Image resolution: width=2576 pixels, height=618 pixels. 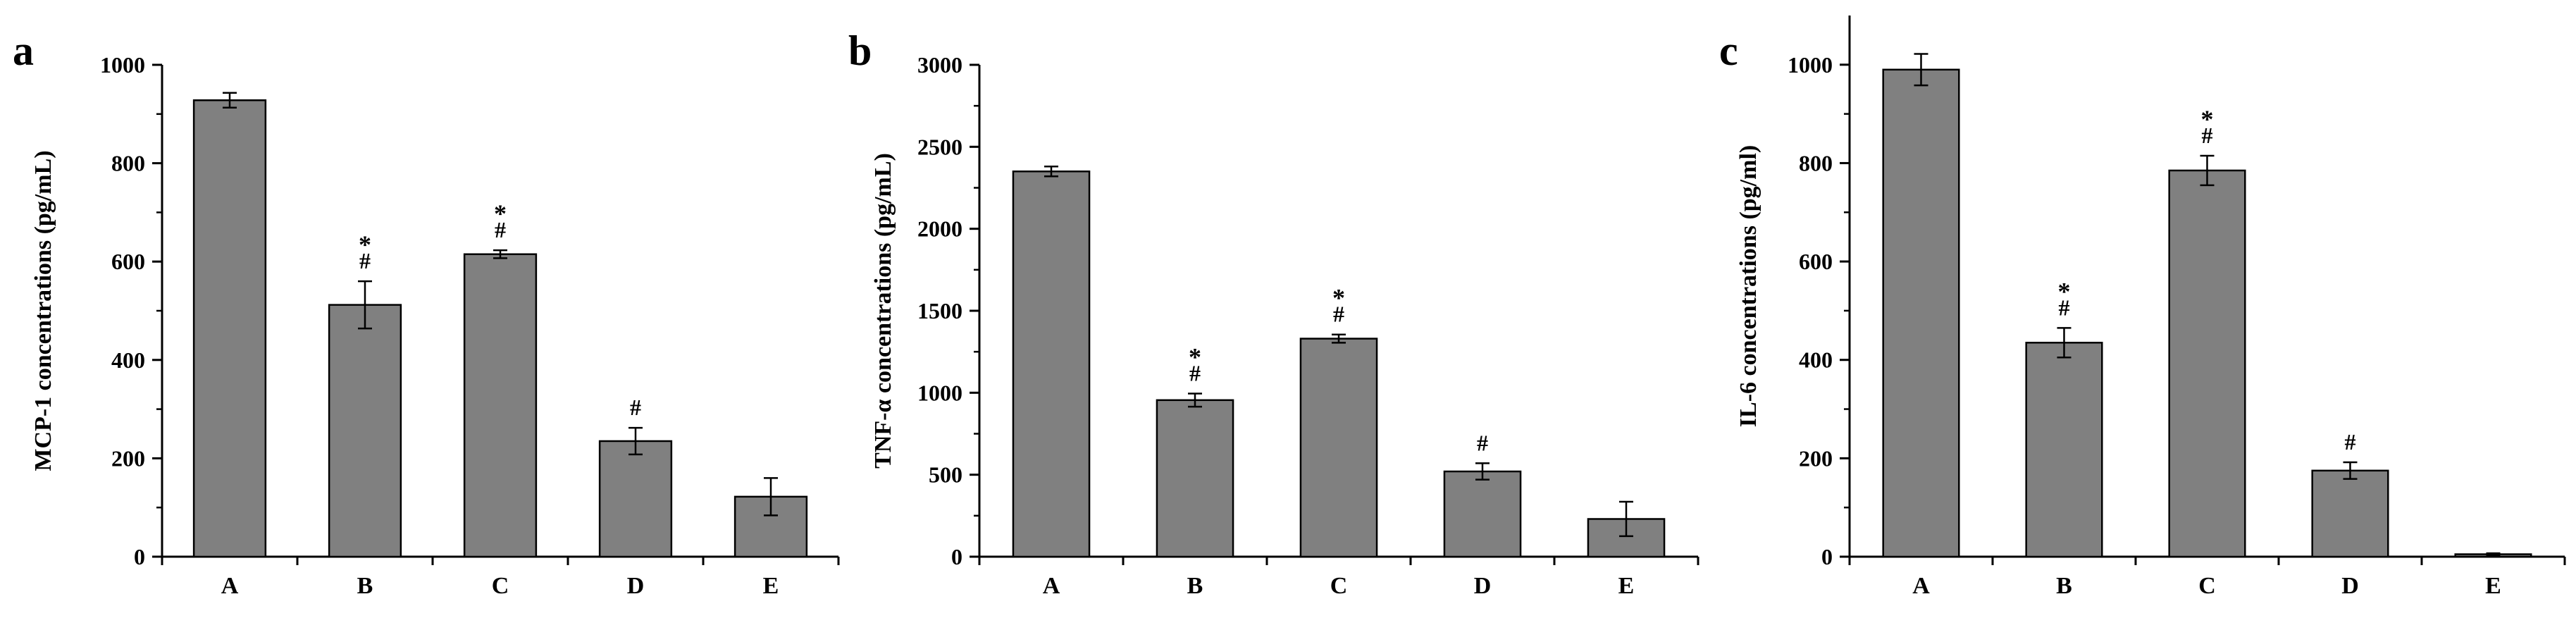 I want to click on panel-label-a: a, so click(x=23, y=50).